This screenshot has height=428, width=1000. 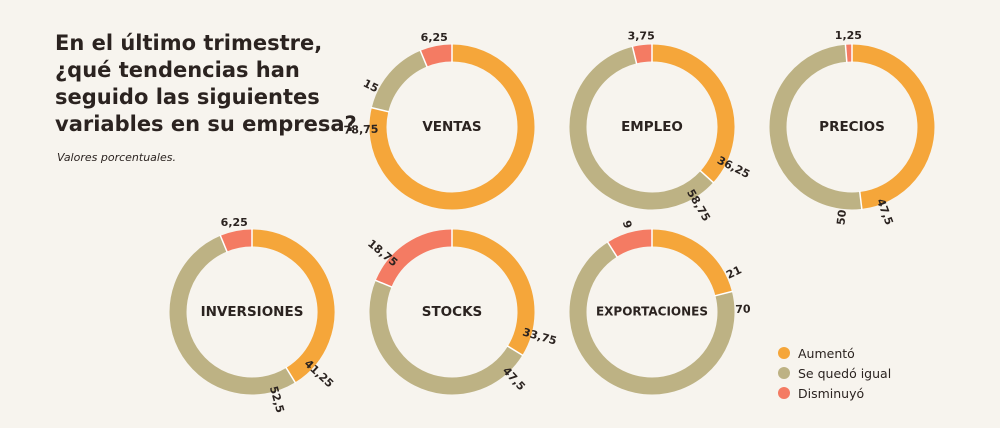 What do you see at coordinates (841, 217) in the screenshot?
I see `value-label: 50` at bounding box center [841, 217].